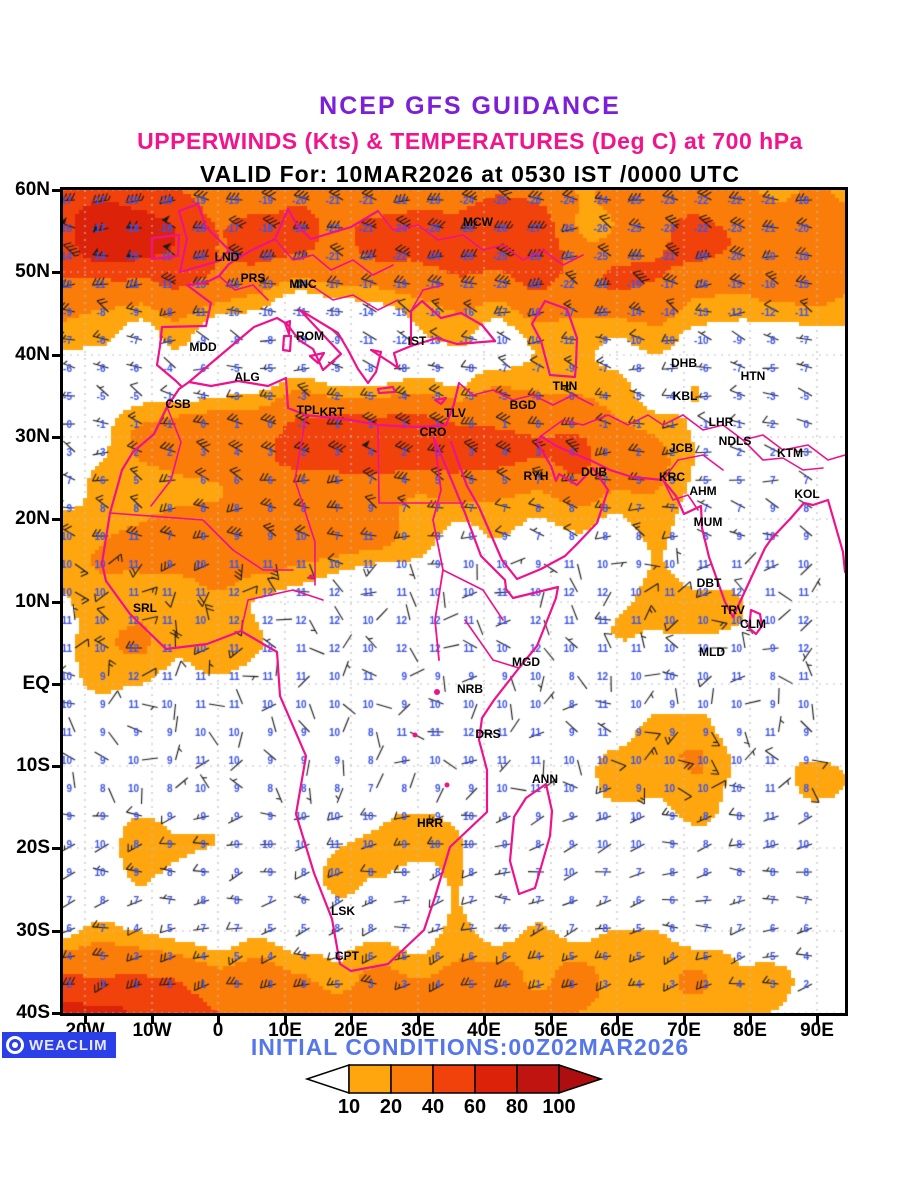 Image resolution: width=900 pixels, height=1200 pixels. Describe the element at coordinates (349, 1107) in the screenshot. I see `colorbar-value: 10` at that location.